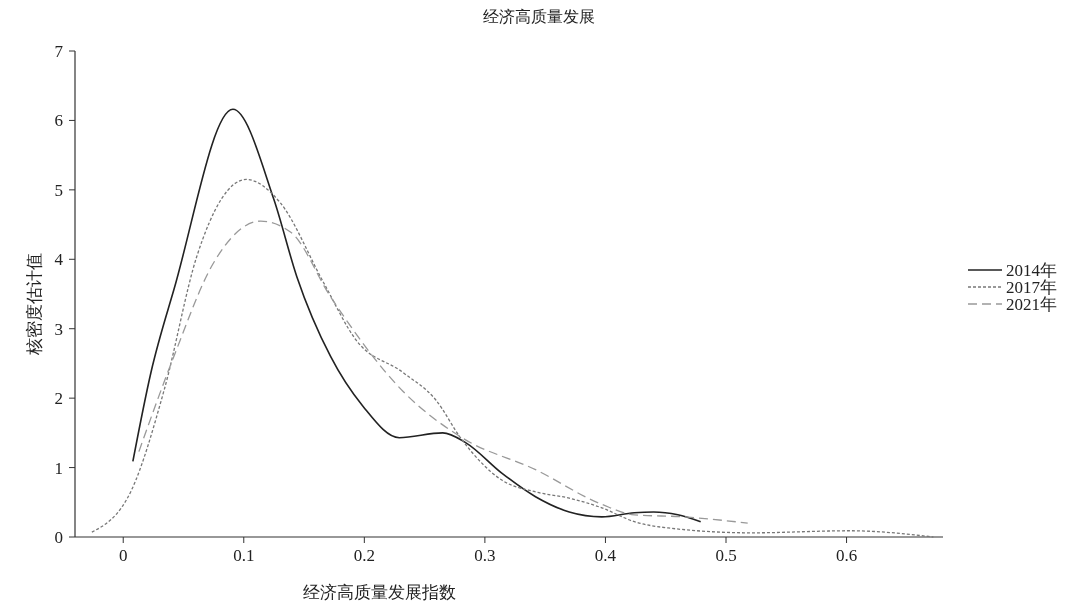 The height and width of the screenshot is (614, 1080). What do you see at coordinates (605, 555) in the screenshot?
I see `x-tick-label: 0.4` at bounding box center [605, 555].